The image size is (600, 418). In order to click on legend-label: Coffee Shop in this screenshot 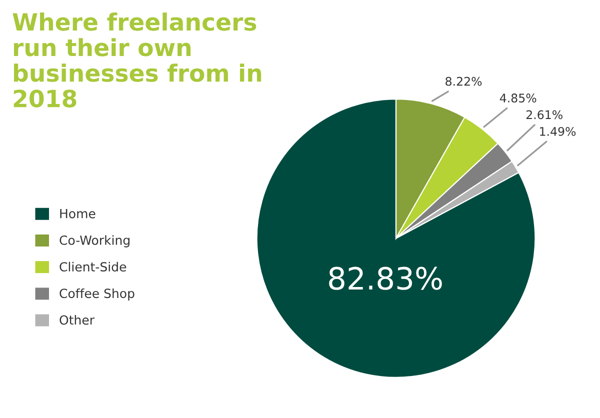, I will do `click(97, 294)`.